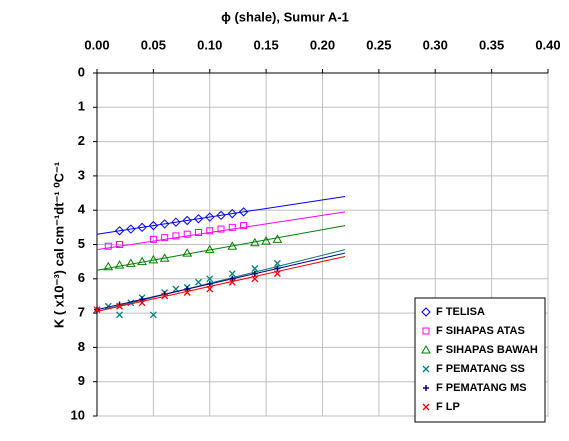 The image size is (569, 441). What do you see at coordinates (81, 174) in the screenshot?
I see `y-tick-label: 3` at bounding box center [81, 174].